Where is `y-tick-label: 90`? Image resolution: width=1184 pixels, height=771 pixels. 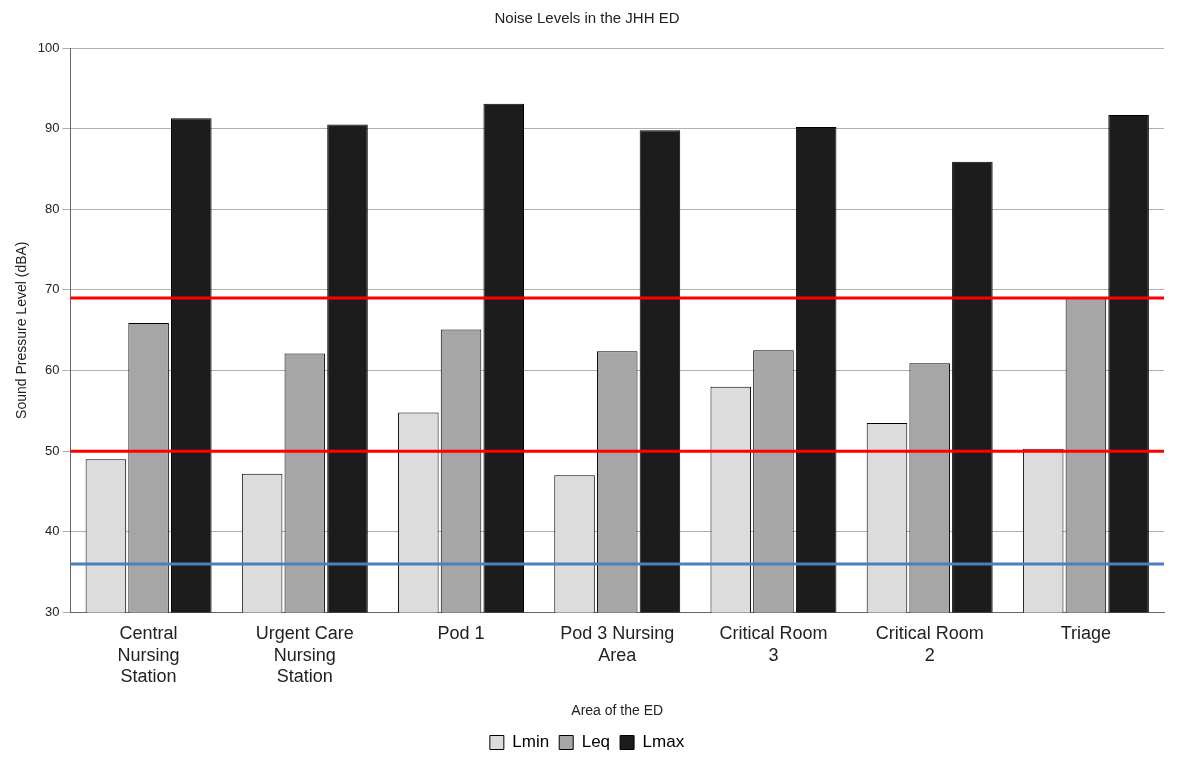 y-tick-label: 90 is located at coordinates (52, 128).